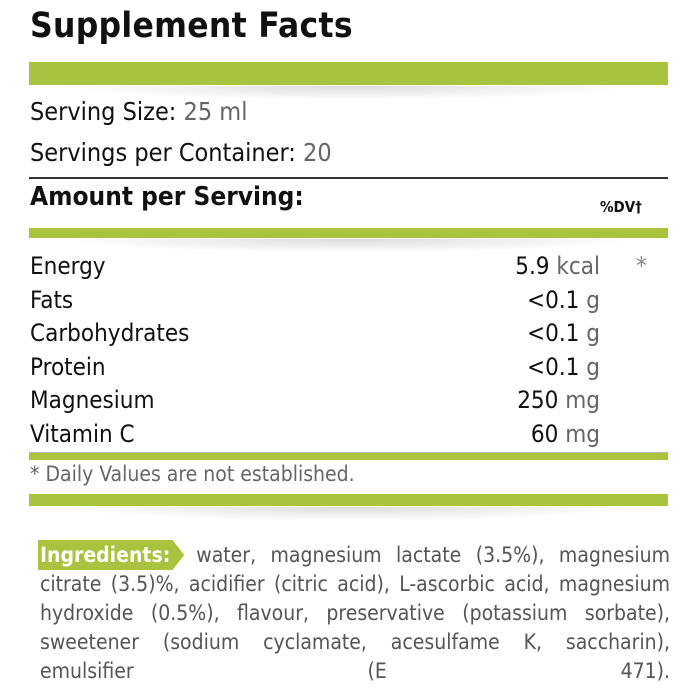 The width and height of the screenshot is (700, 700). I want to click on nutrient-amount: 250 mg, so click(558, 400).